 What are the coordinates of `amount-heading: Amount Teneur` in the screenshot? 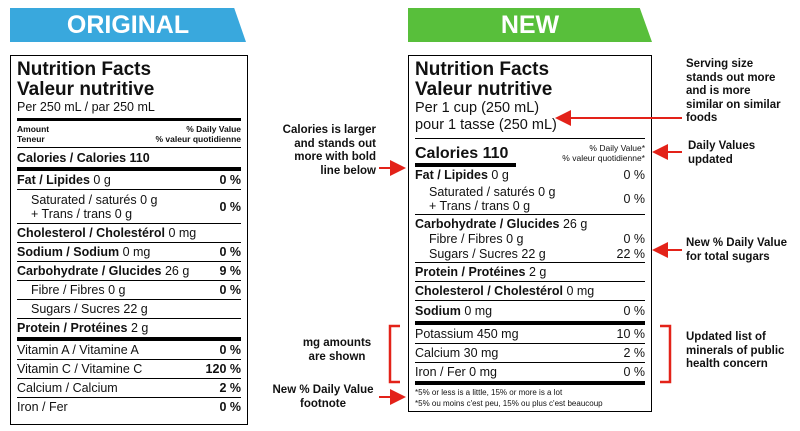 It's located at (33, 134).